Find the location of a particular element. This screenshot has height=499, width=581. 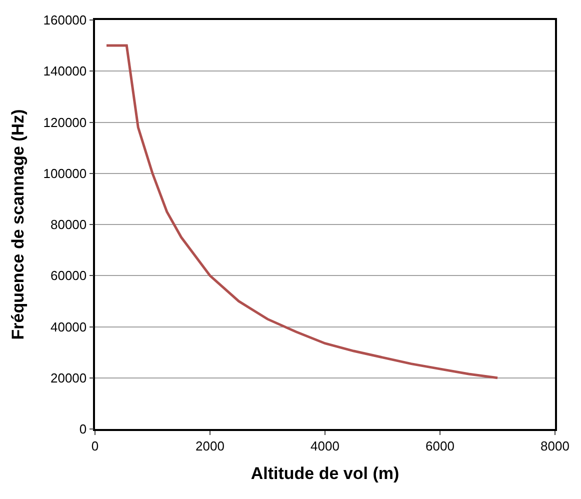

y-tick-label: 60000 is located at coordinates (68, 276).